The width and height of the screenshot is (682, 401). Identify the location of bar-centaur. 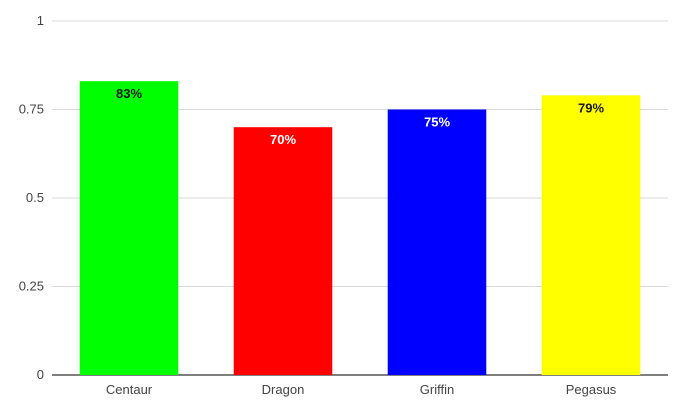
(129, 228).